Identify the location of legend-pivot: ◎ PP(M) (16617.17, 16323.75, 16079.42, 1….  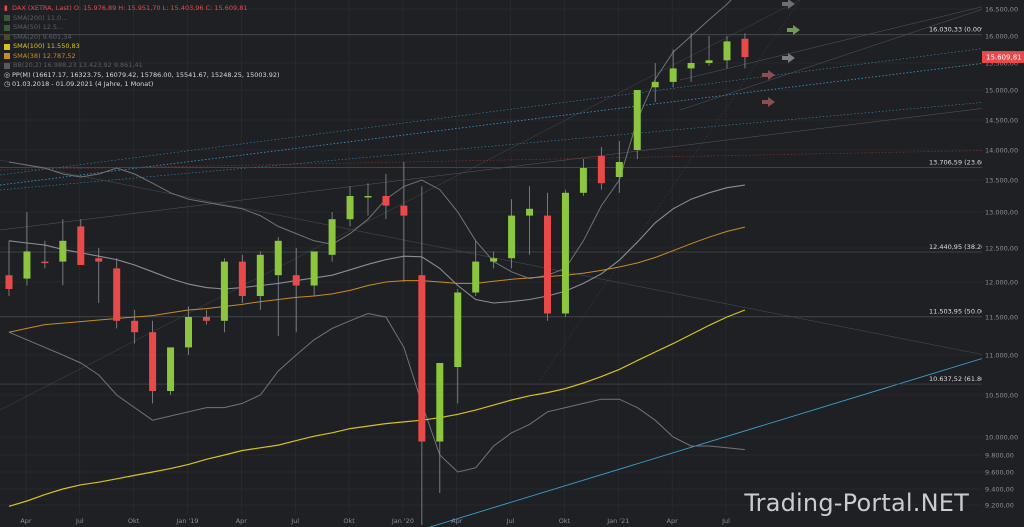
(142, 76).